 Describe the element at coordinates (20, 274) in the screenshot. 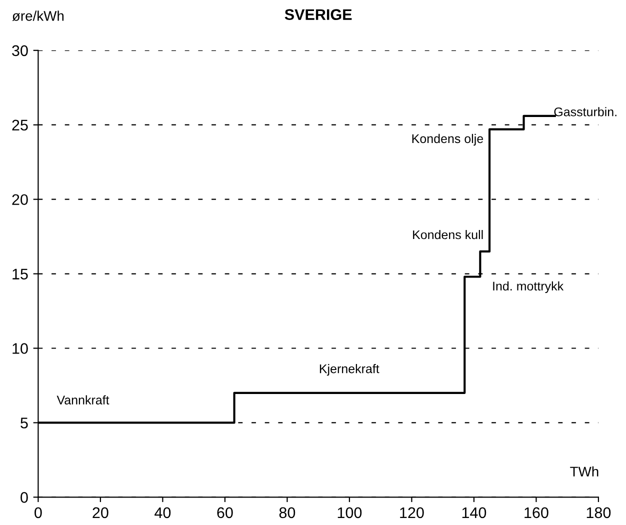

I see `y-tick-label: 15` at that location.